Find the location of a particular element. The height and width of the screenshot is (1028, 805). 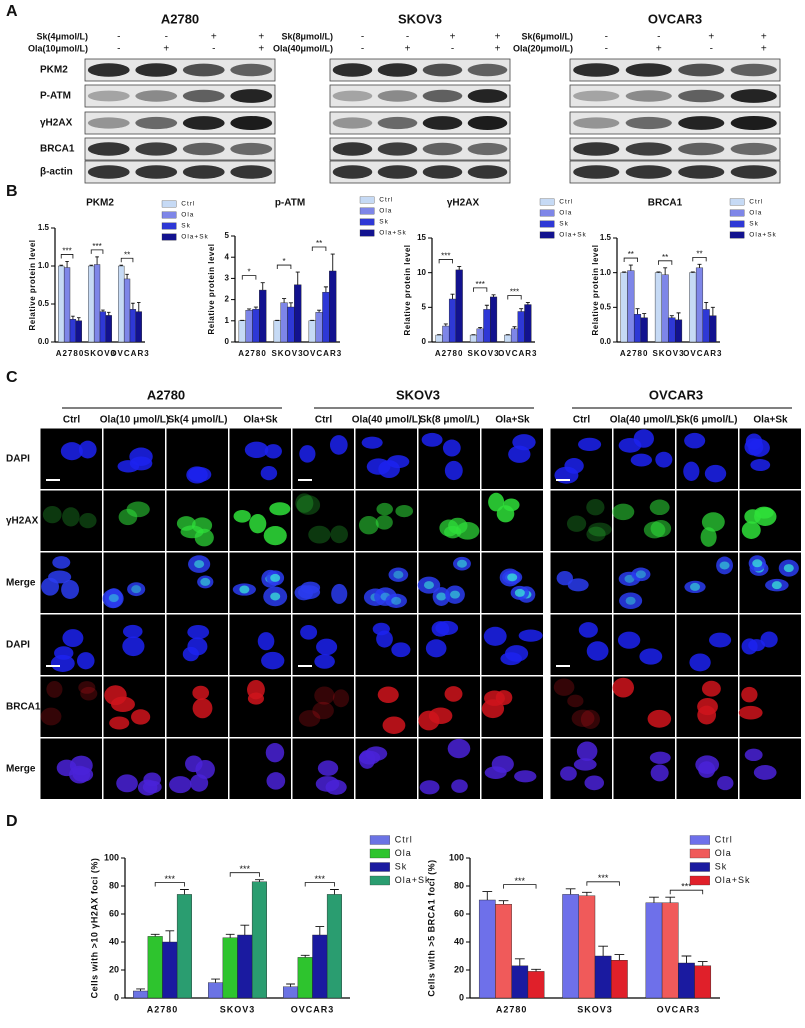

y-tick-label: 100 is located at coordinates (111, 857).